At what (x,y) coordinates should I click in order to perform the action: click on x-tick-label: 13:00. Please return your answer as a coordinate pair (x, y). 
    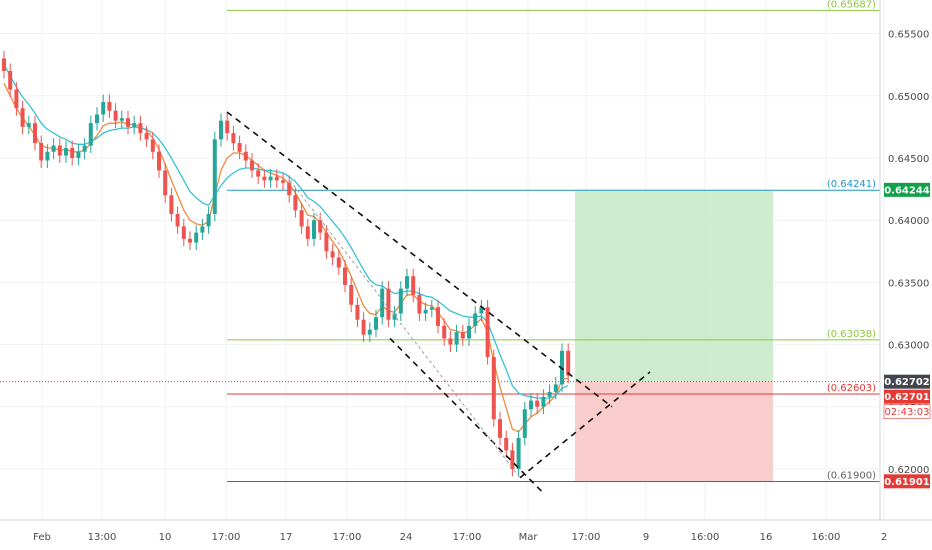
    Looking at the image, I should click on (102, 537).